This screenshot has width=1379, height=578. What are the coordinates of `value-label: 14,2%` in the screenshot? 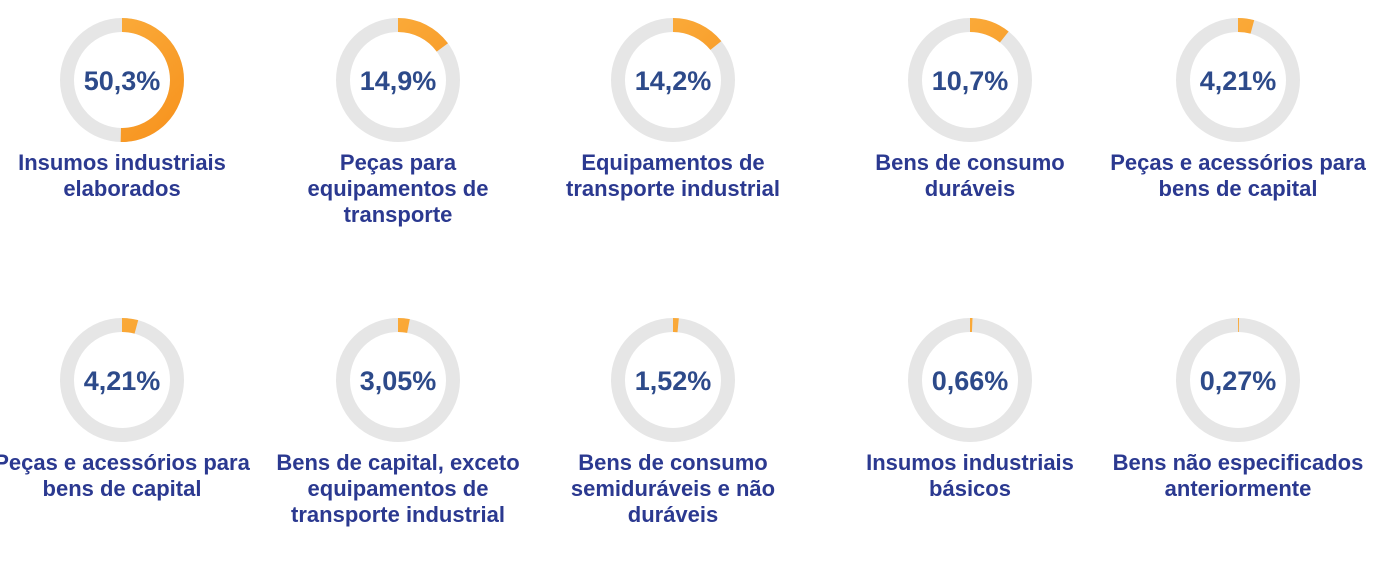 It's located at (673, 81).